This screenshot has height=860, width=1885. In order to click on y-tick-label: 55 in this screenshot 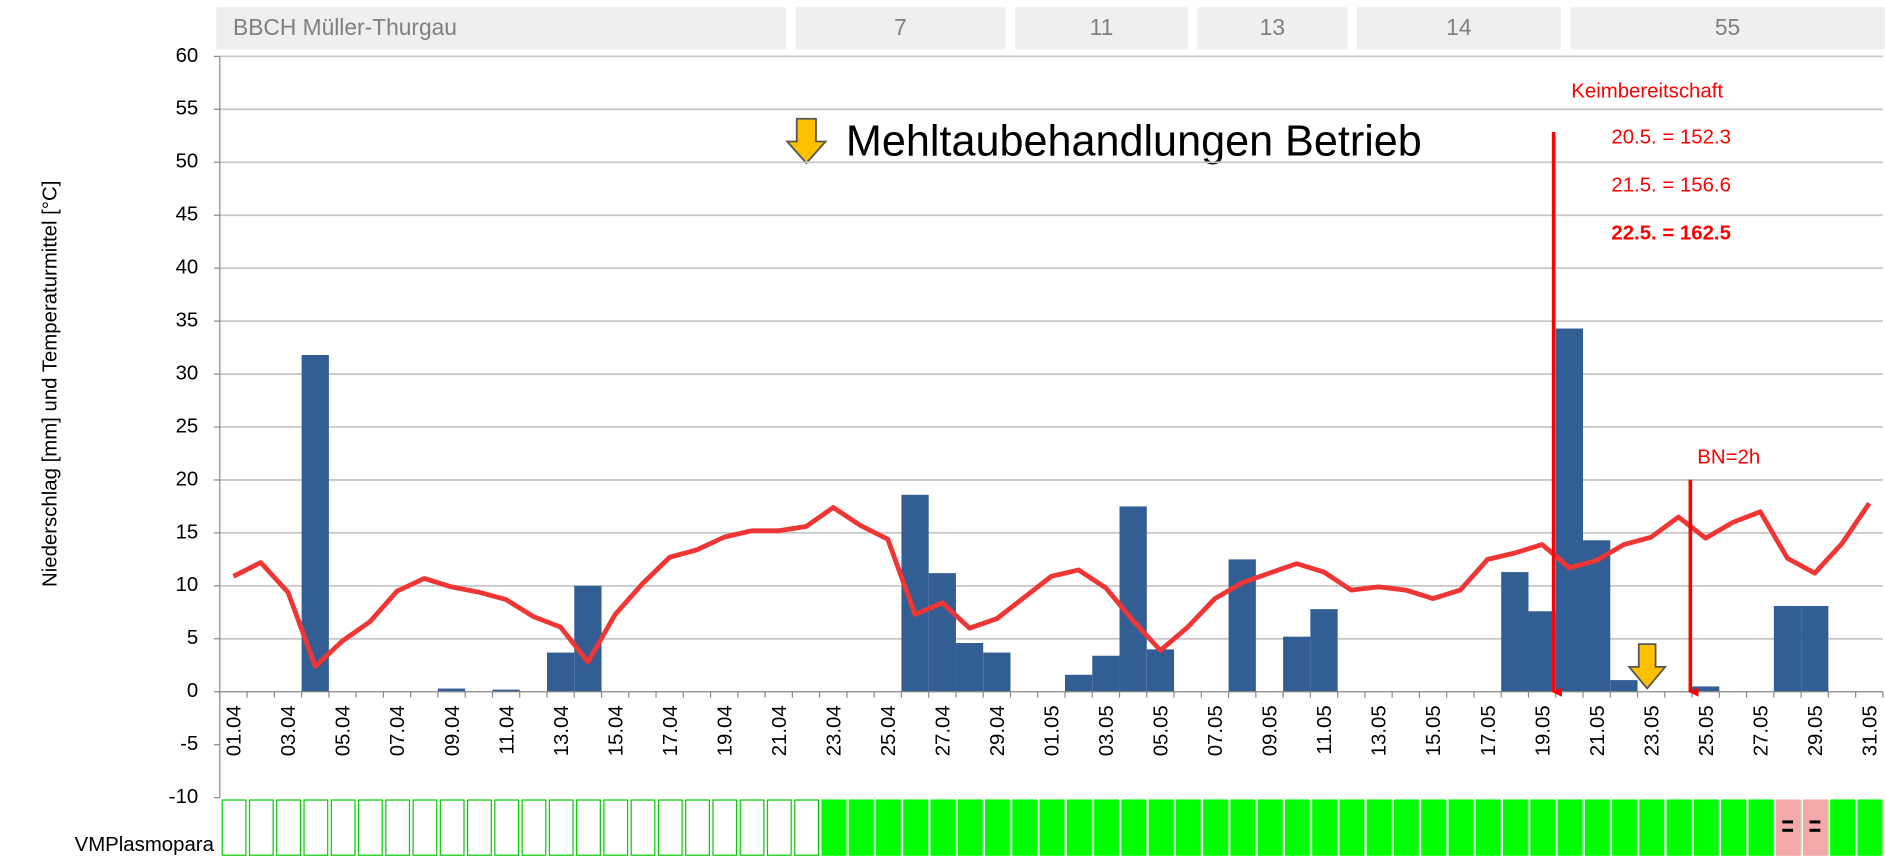, I will do `click(187, 109)`.